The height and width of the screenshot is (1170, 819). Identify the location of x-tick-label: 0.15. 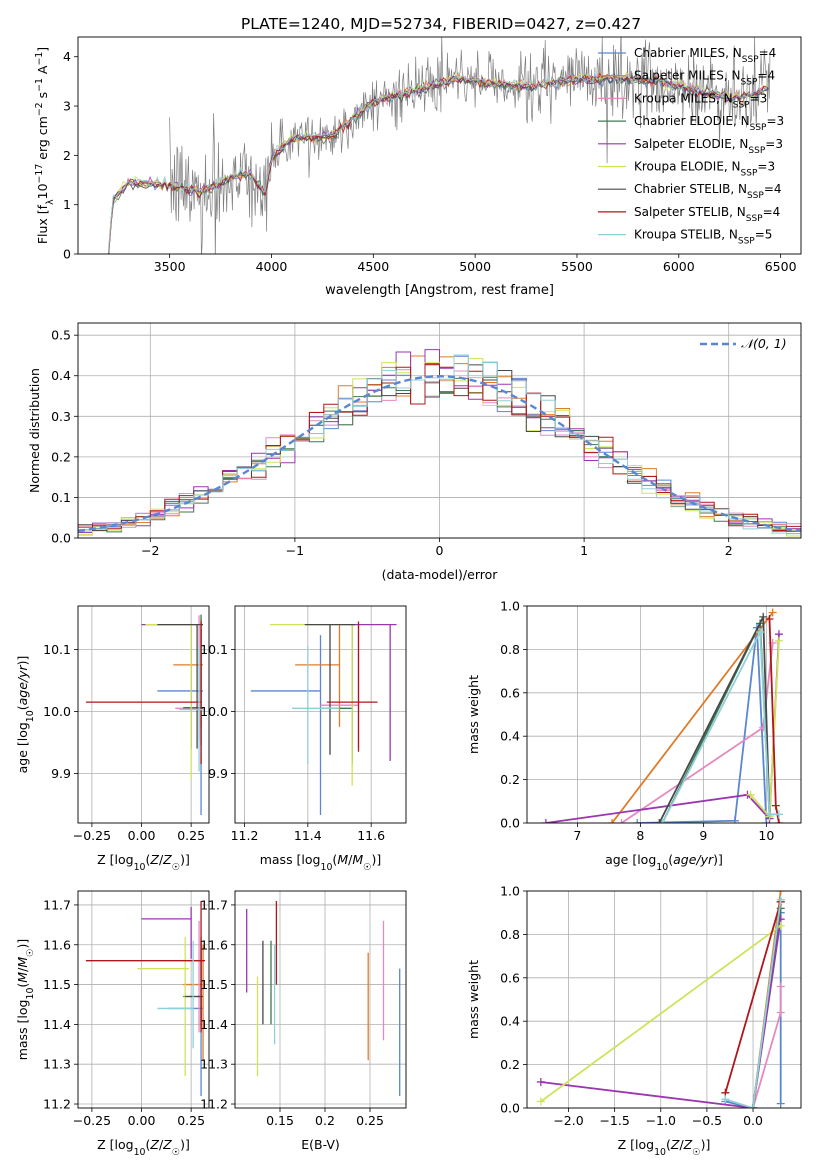
(280, 1120).